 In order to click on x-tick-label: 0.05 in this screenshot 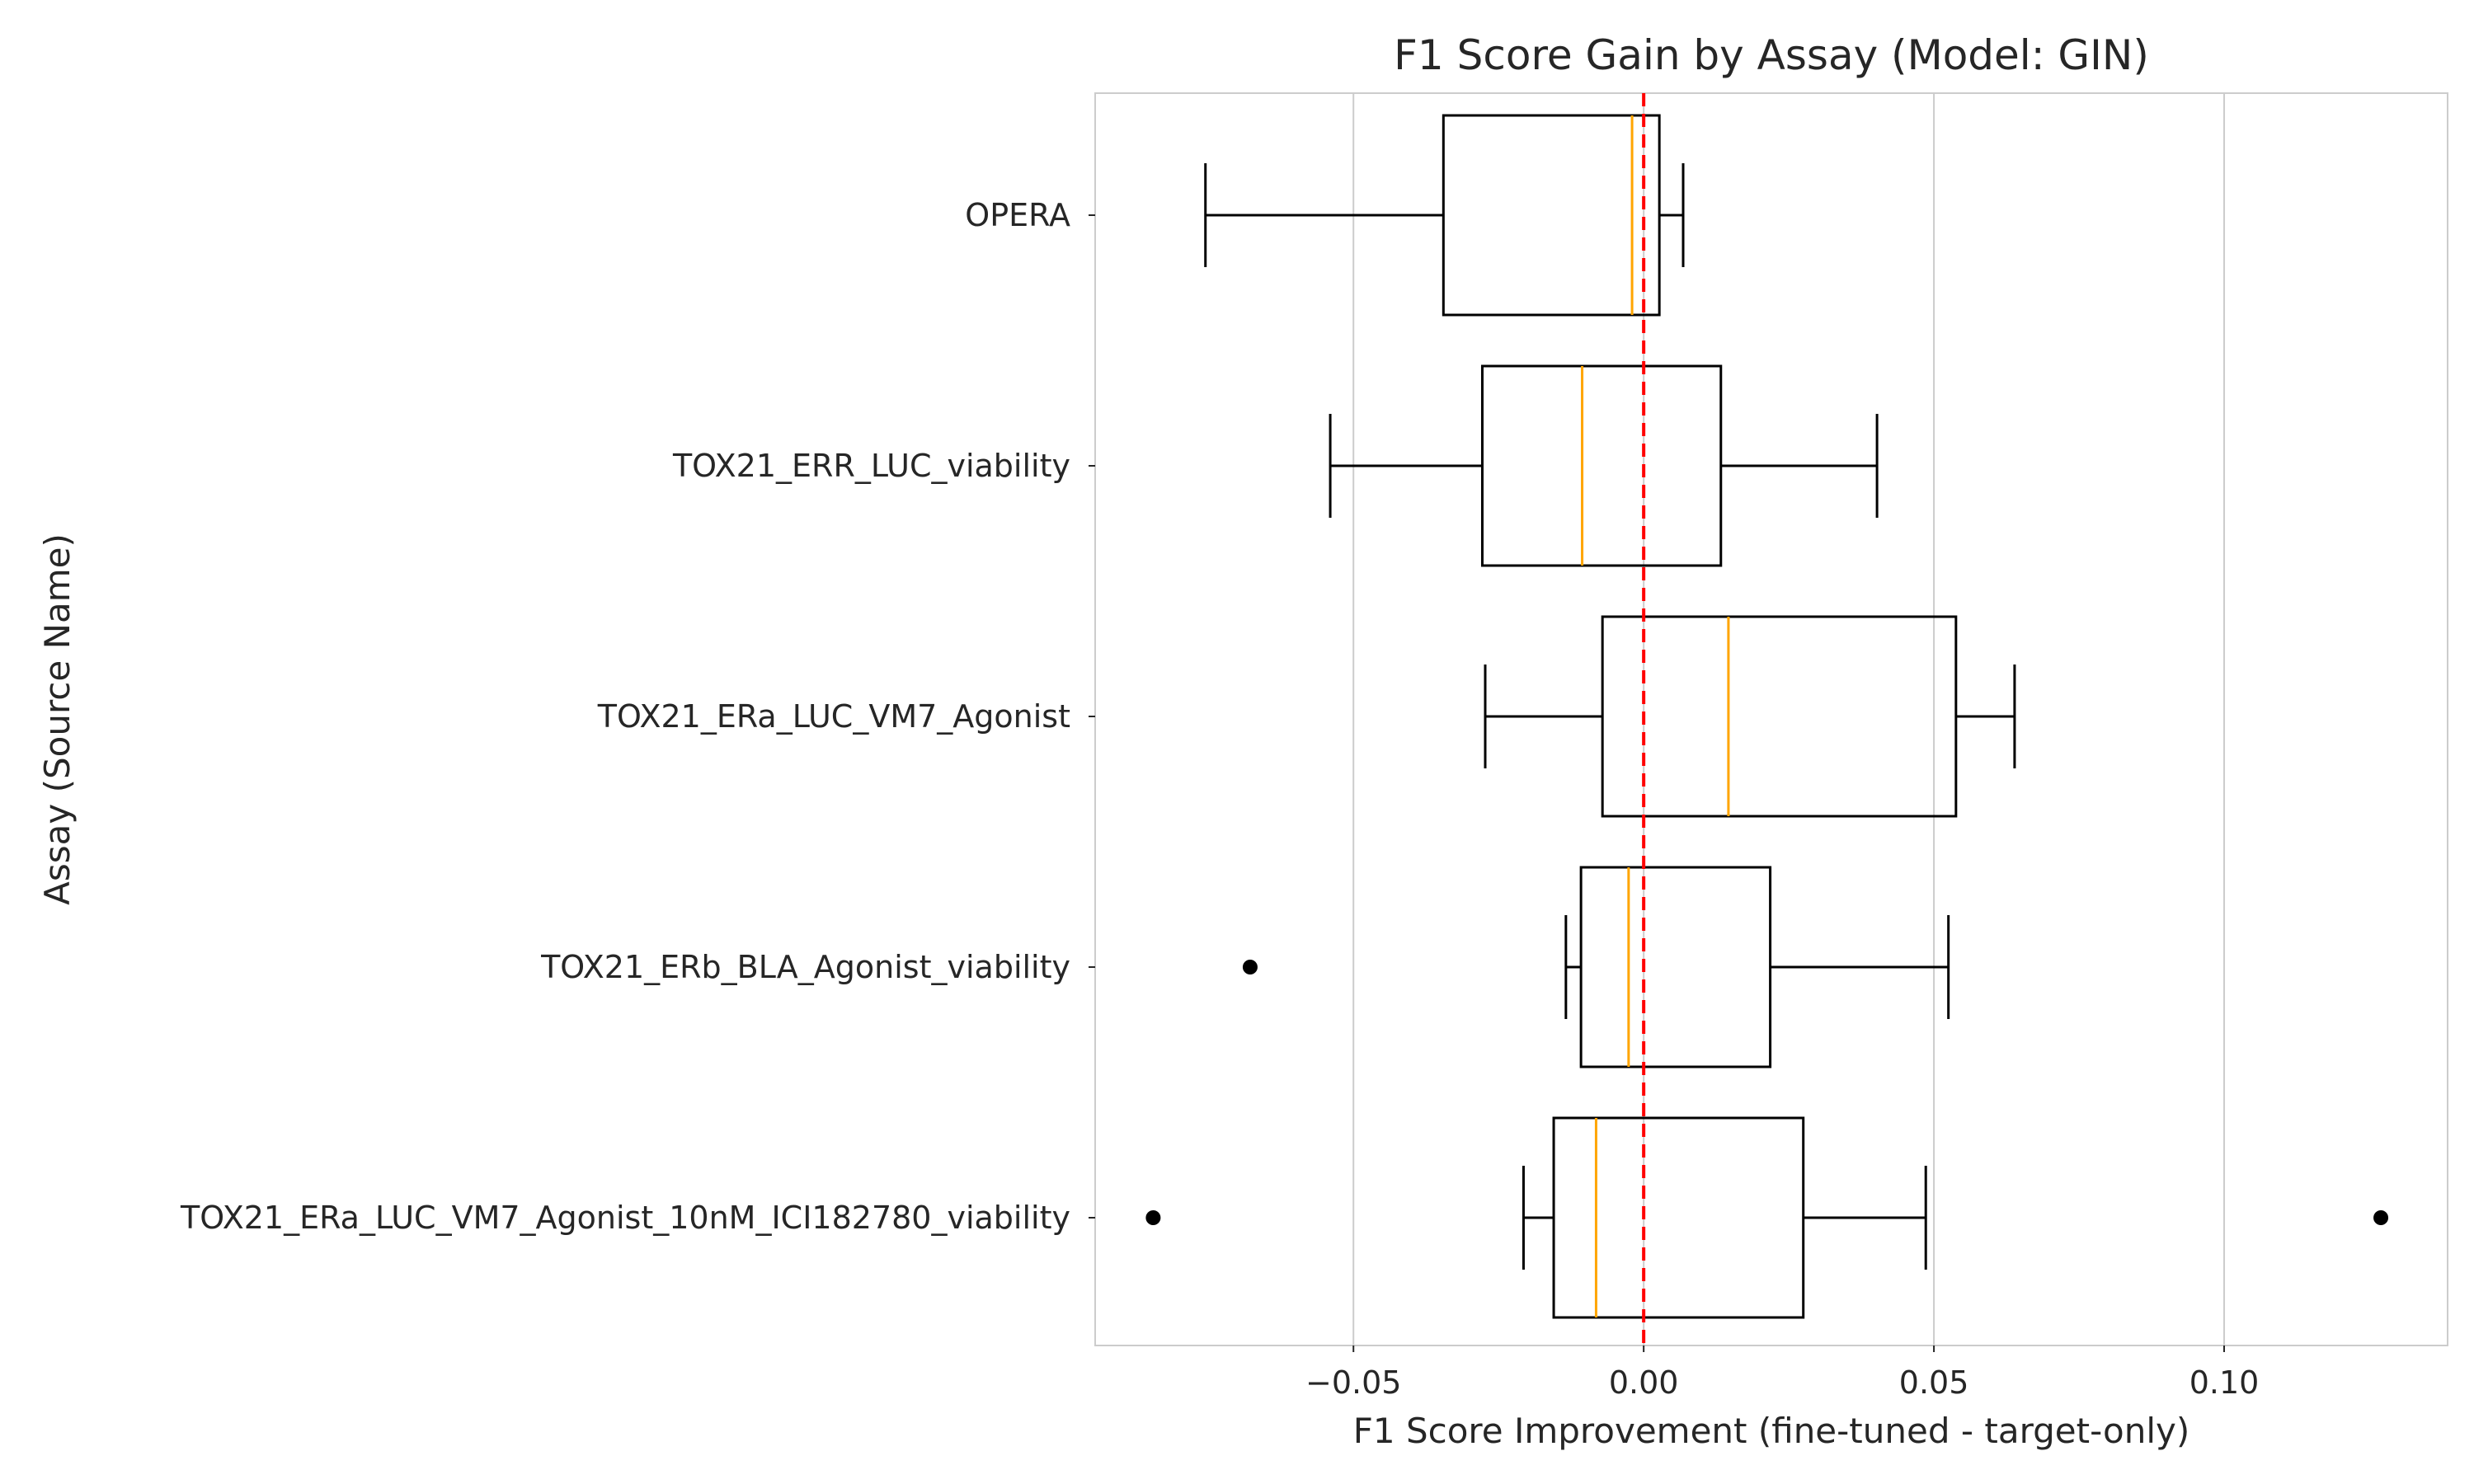, I will do `click(1934, 1382)`.